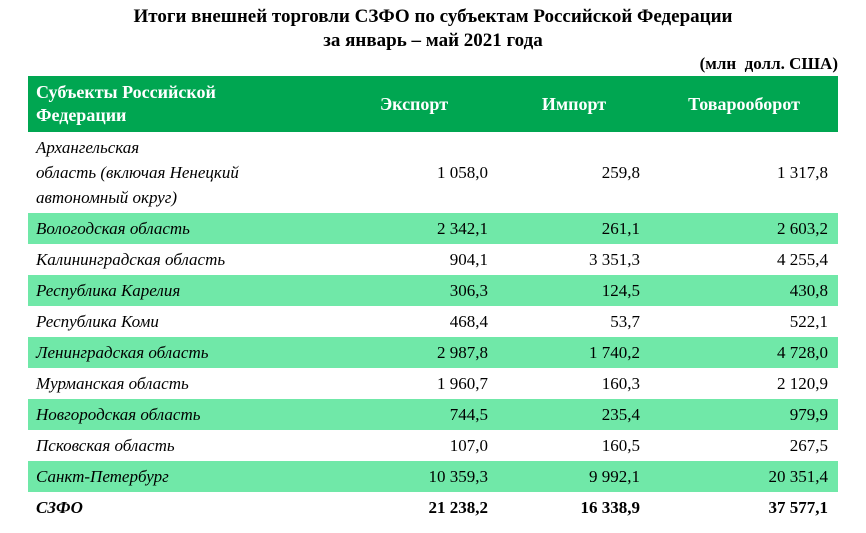 The width and height of the screenshot is (866, 533). Describe the element at coordinates (744, 290) in the screenshot. I see `turnover-cell: 430,8` at that location.